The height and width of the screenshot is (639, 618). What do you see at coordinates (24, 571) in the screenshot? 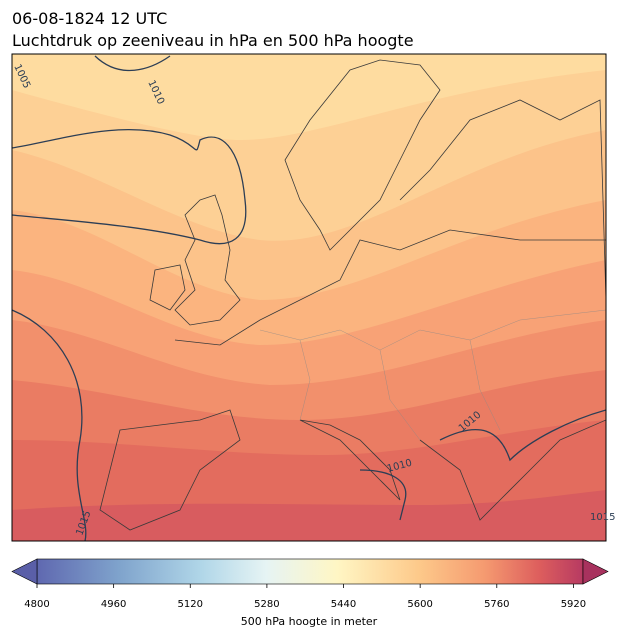
I see `colorbar-extend-low` at bounding box center [24, 571].